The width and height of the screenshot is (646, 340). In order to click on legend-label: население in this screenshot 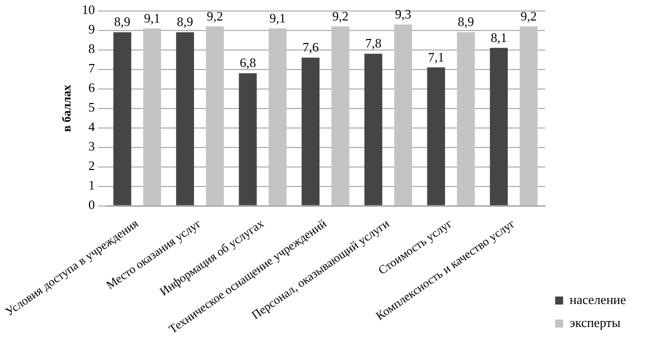, I will do `click(598, 299)`.